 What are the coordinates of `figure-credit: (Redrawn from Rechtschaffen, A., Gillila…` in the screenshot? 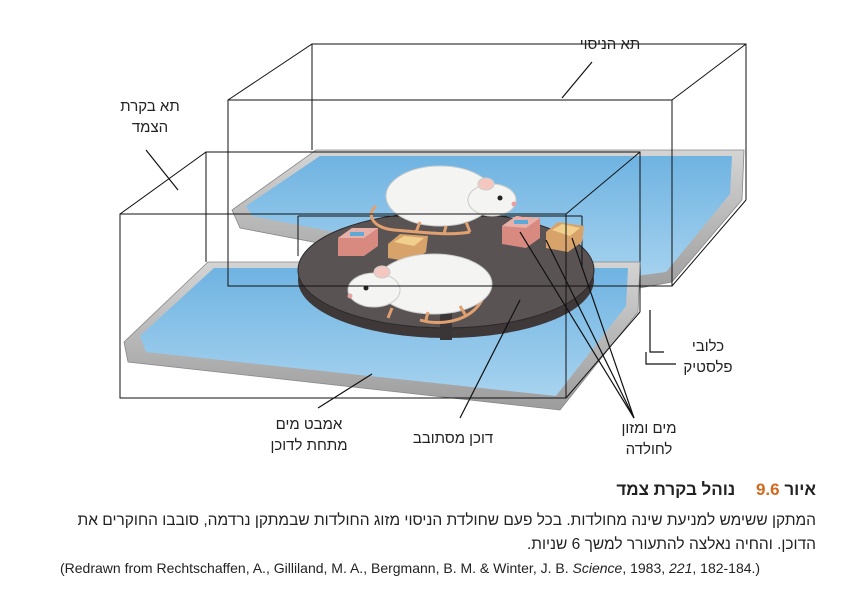 It's located at (440, 568).